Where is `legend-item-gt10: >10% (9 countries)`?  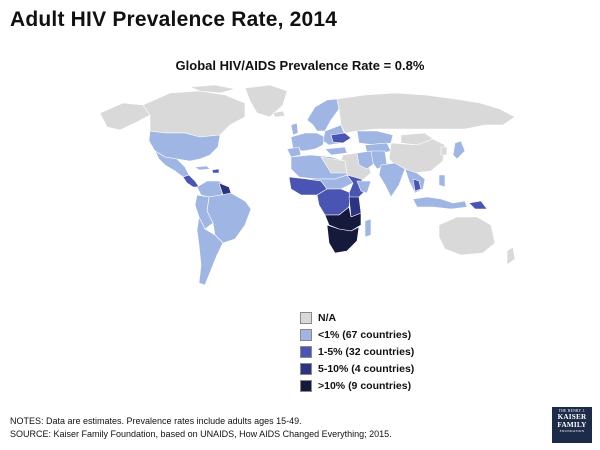
legend-item-gt10: >10% (9 countries) is located at coordinates (357, 385).